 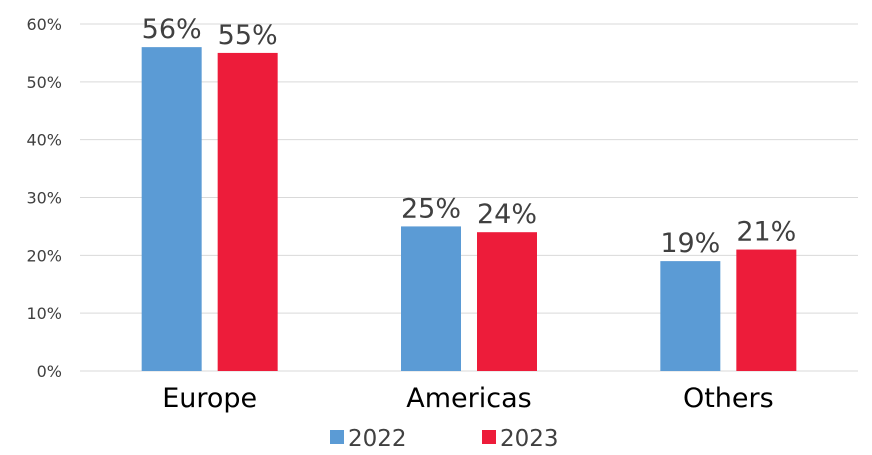 What do you see at coordinates (690, 243) in the screenshot?
I see `data-label: 19%` at bounding box center [690, 243].